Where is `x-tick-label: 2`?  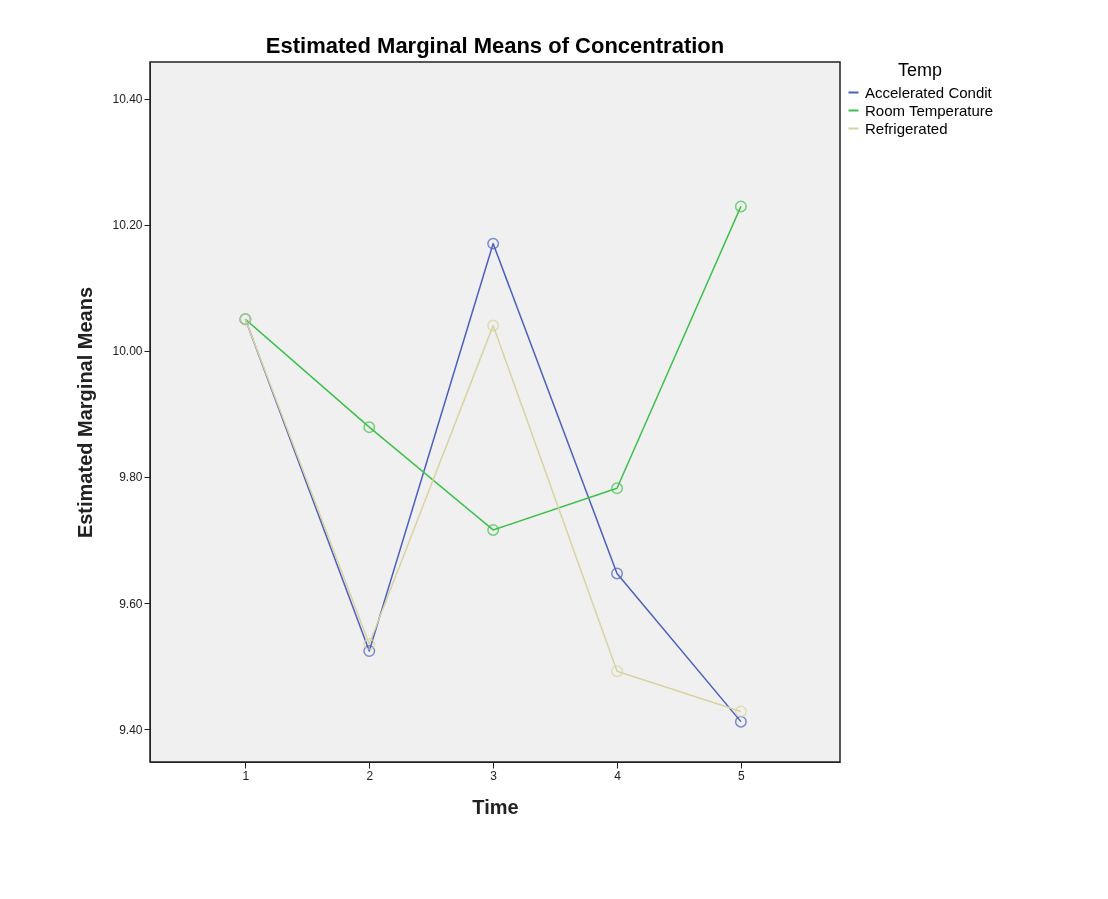
x-tick-label: 2 is located at coordinates (370, 775).